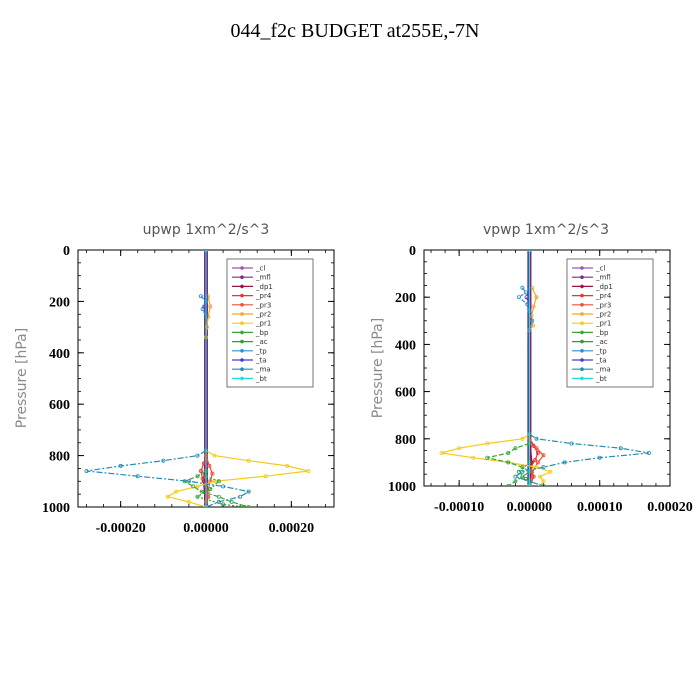 Image resolution: width=700 pixels, height=700 pixels. What do you see at coordinates (603, 305) in the screenshot?
I see `vpwp-legend-label: _pr3` at bounding box center [603, 305].